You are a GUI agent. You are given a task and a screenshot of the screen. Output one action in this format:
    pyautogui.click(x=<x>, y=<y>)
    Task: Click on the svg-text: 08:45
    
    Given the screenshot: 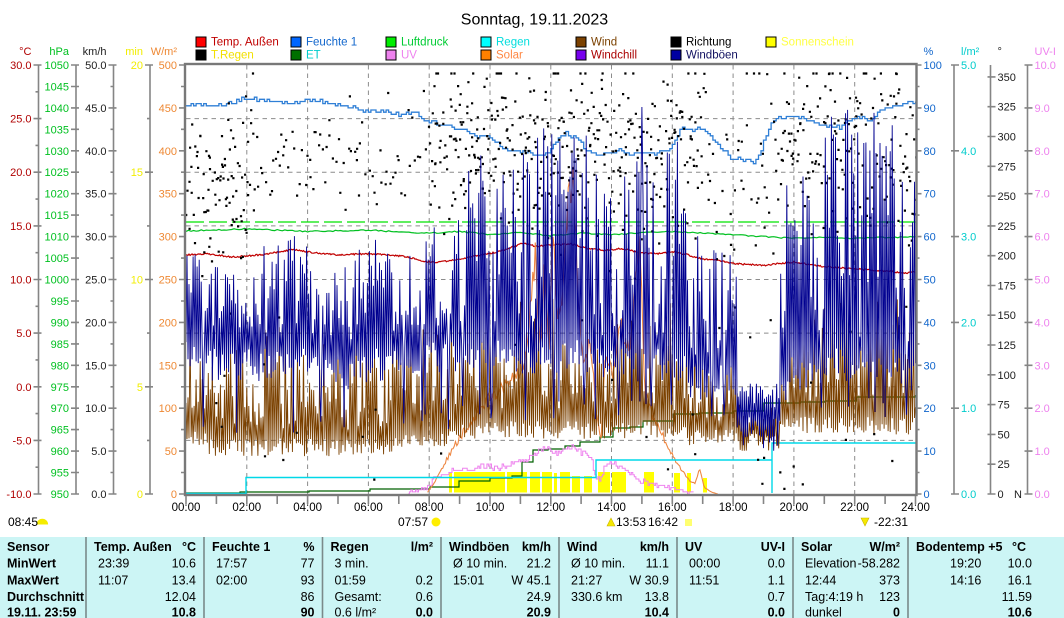 What is the action you would take?
    pyautogui.click(x=23, y=522)
    